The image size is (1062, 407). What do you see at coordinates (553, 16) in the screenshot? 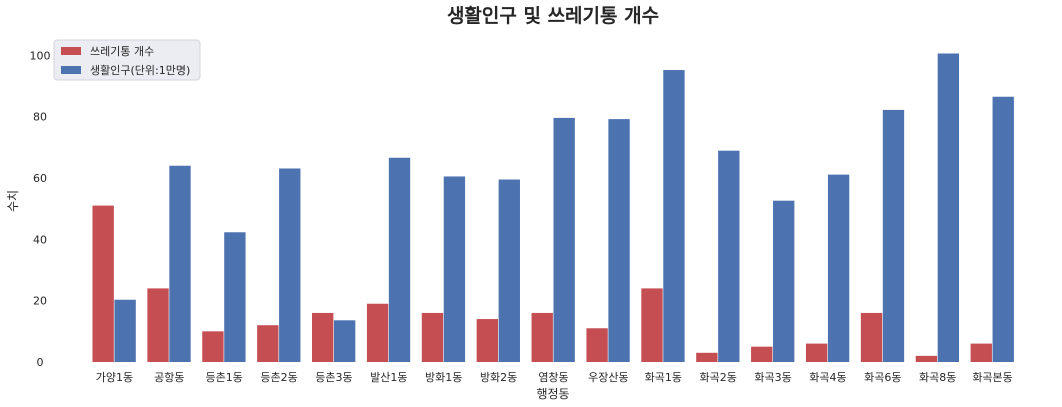
I see `chart-title: 생활인구 및 쓰레기통 개수` at bounding box center [553, 16].